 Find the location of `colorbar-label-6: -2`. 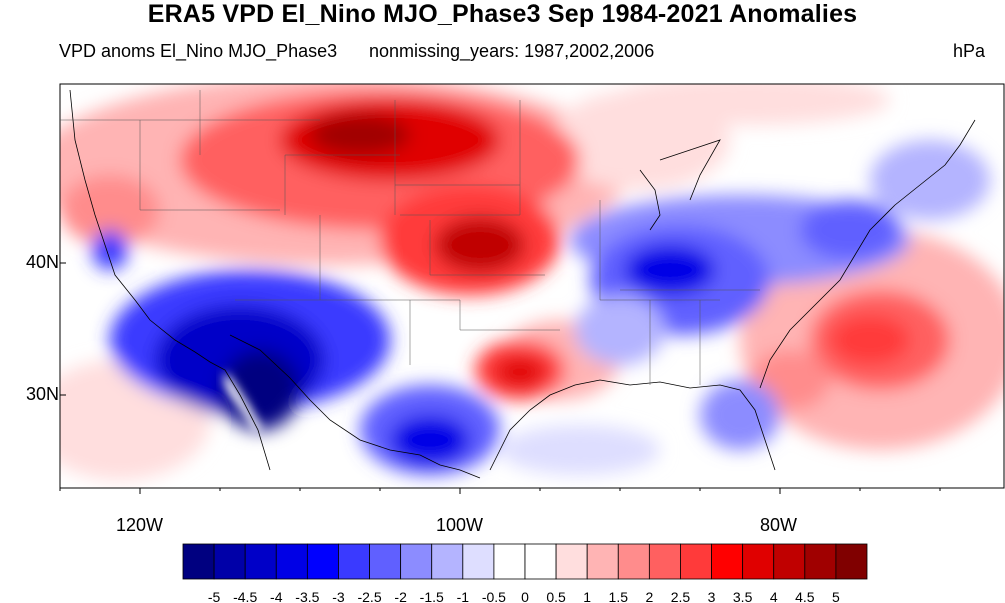

colorbar-label-6: -2 is located at coordinates (400, 596).